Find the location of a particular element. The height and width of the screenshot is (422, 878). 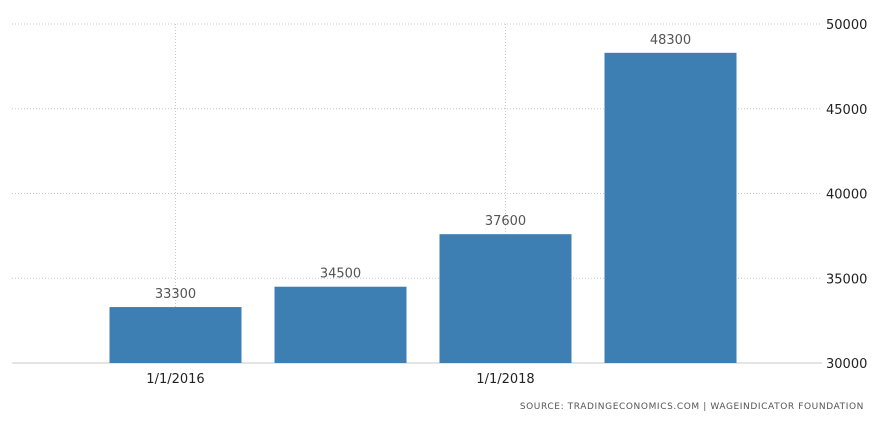

y-tick-label: 45000 is located at coordinates (846, 110).